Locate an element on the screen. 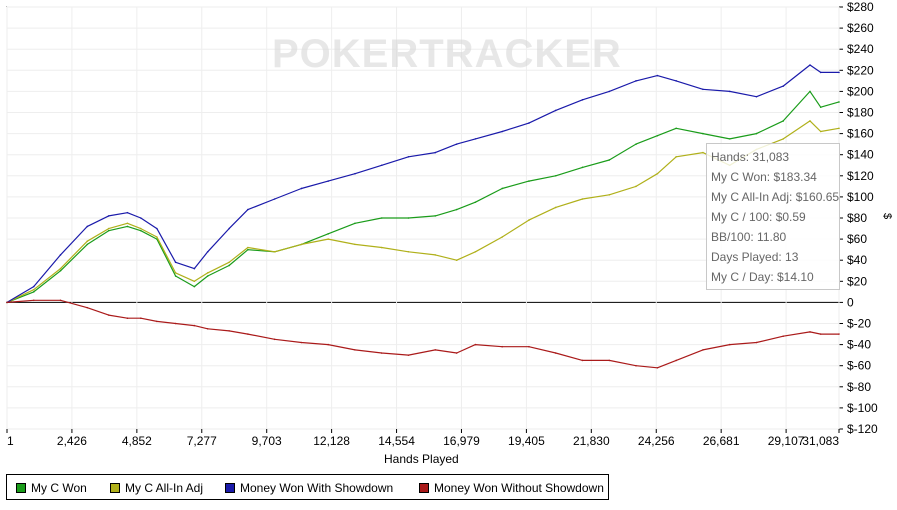  x-tick-label: 9,703 is located at coordinates (267, 441).